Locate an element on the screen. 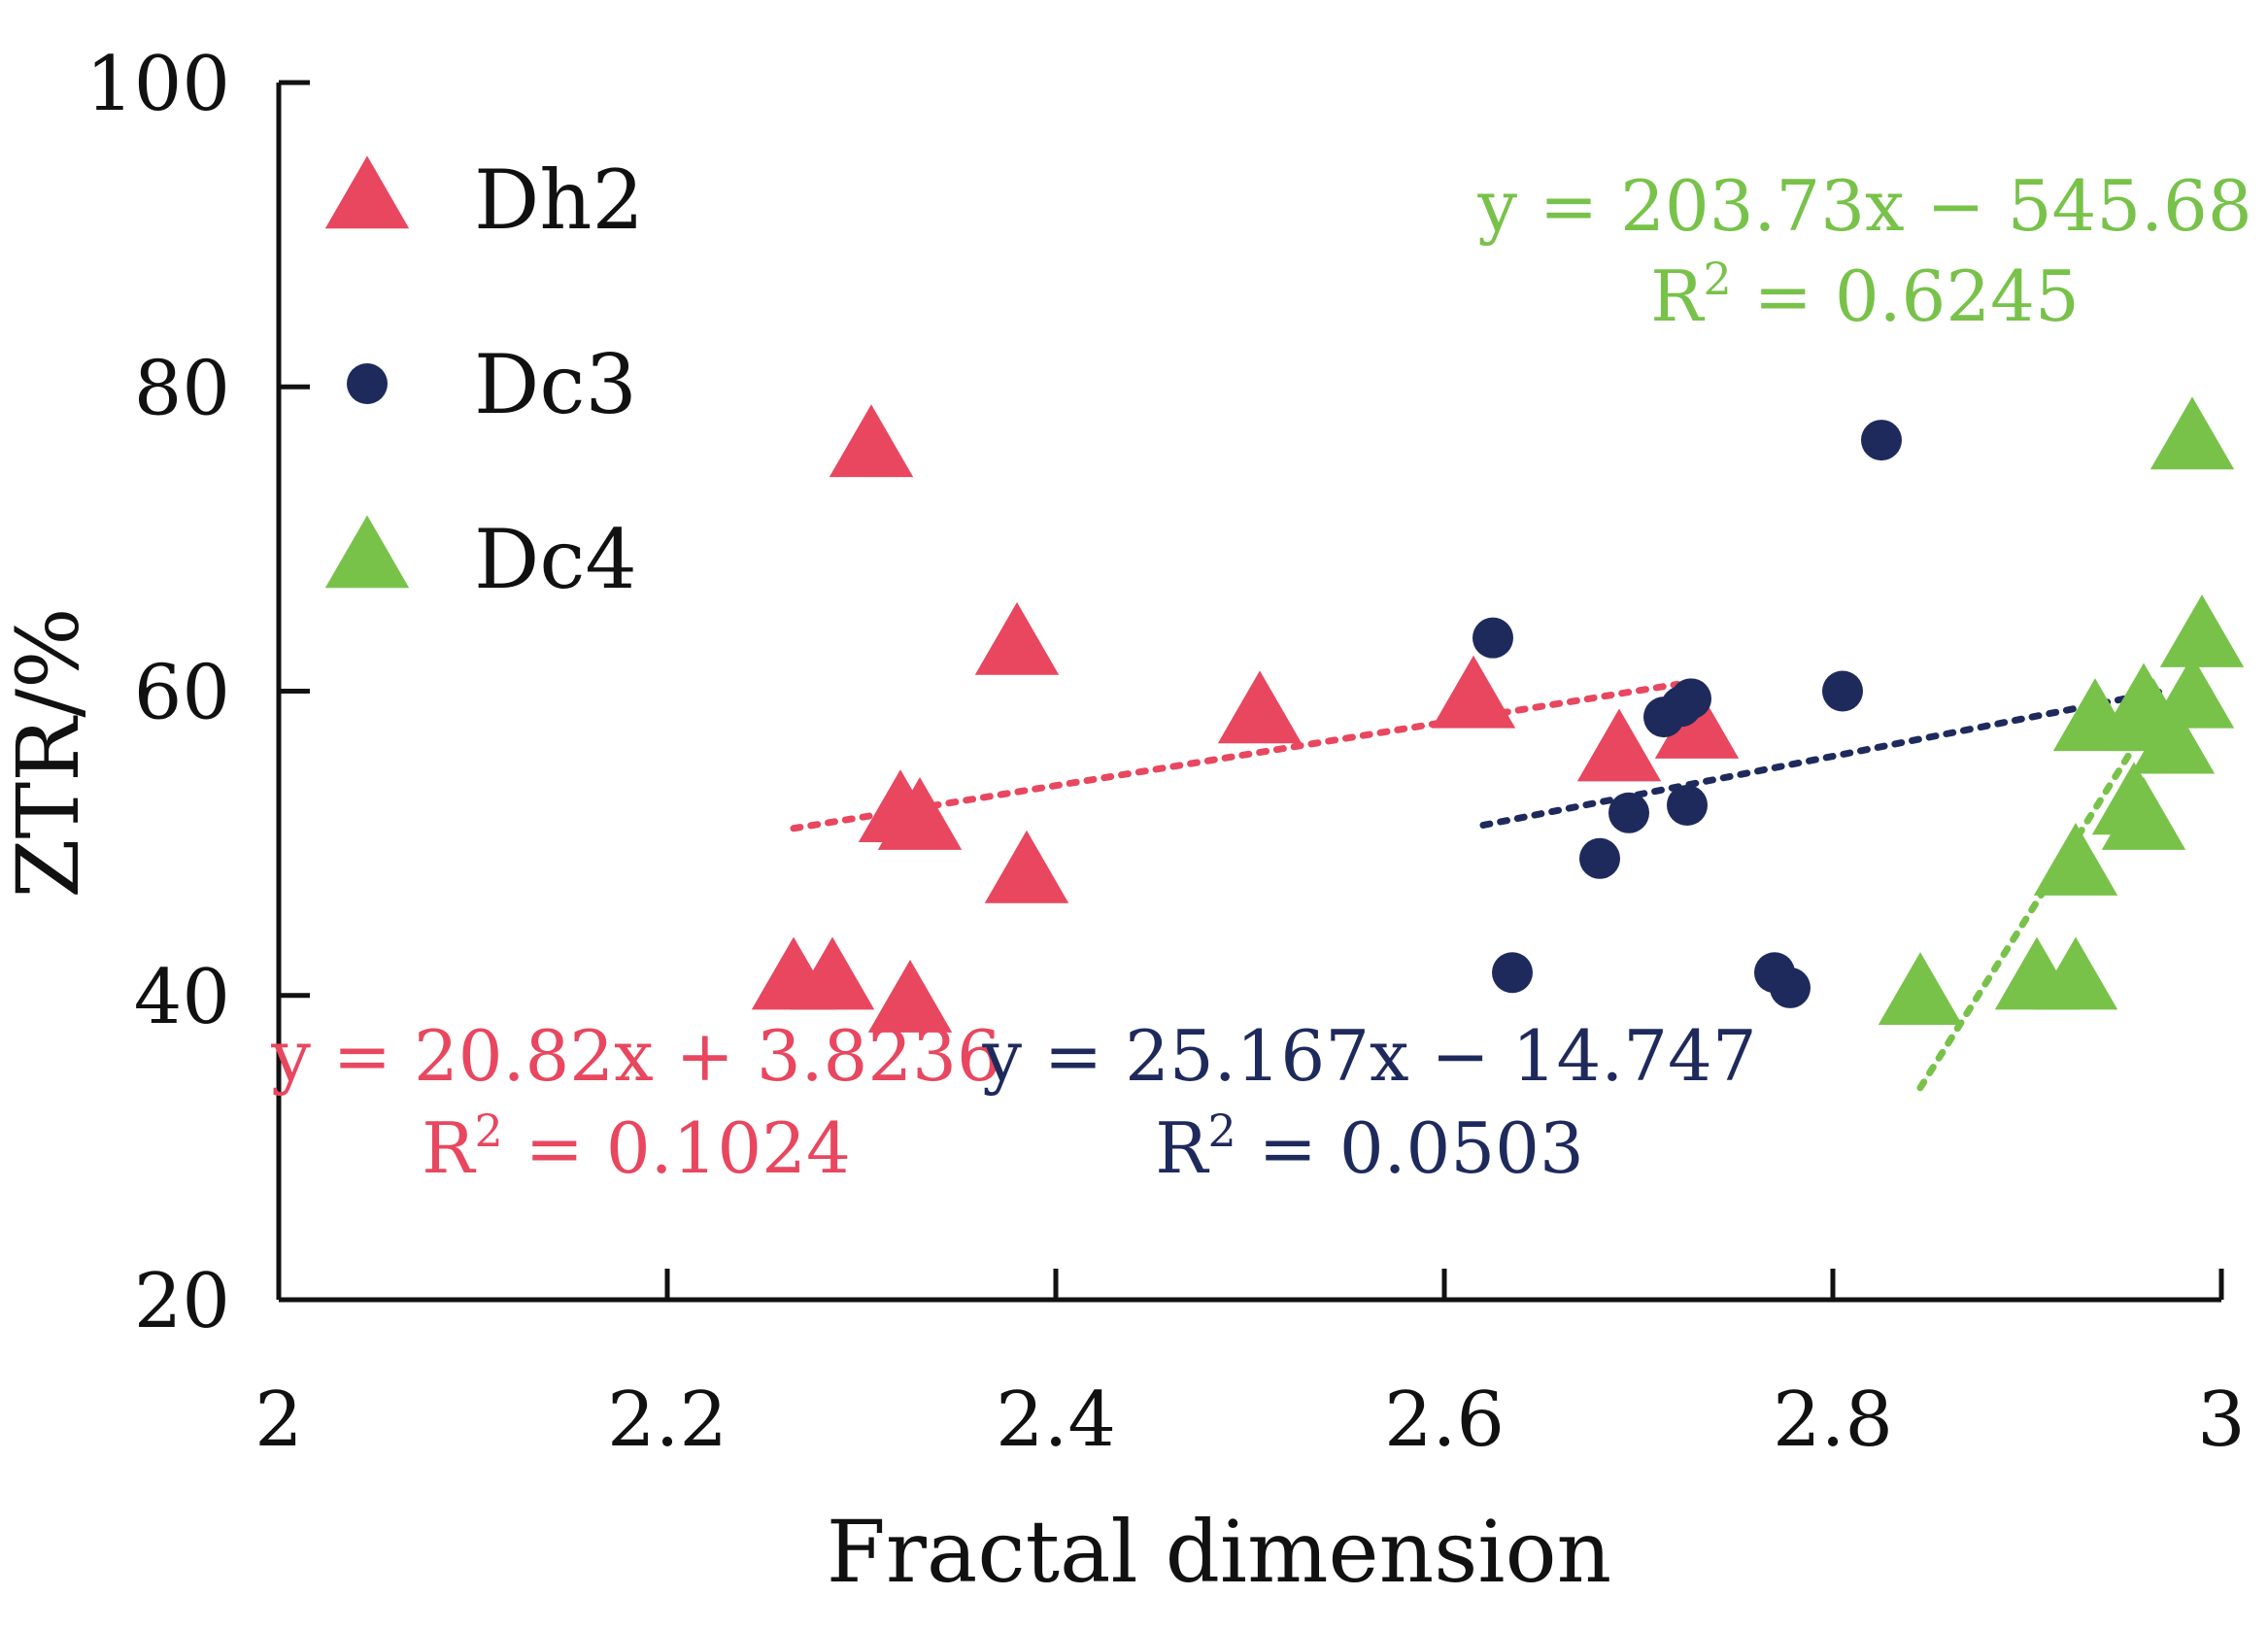 The width and height of the screenshot is (2268, 1630). x-tick-label: 3 is located at coordinates (2221, 1420).